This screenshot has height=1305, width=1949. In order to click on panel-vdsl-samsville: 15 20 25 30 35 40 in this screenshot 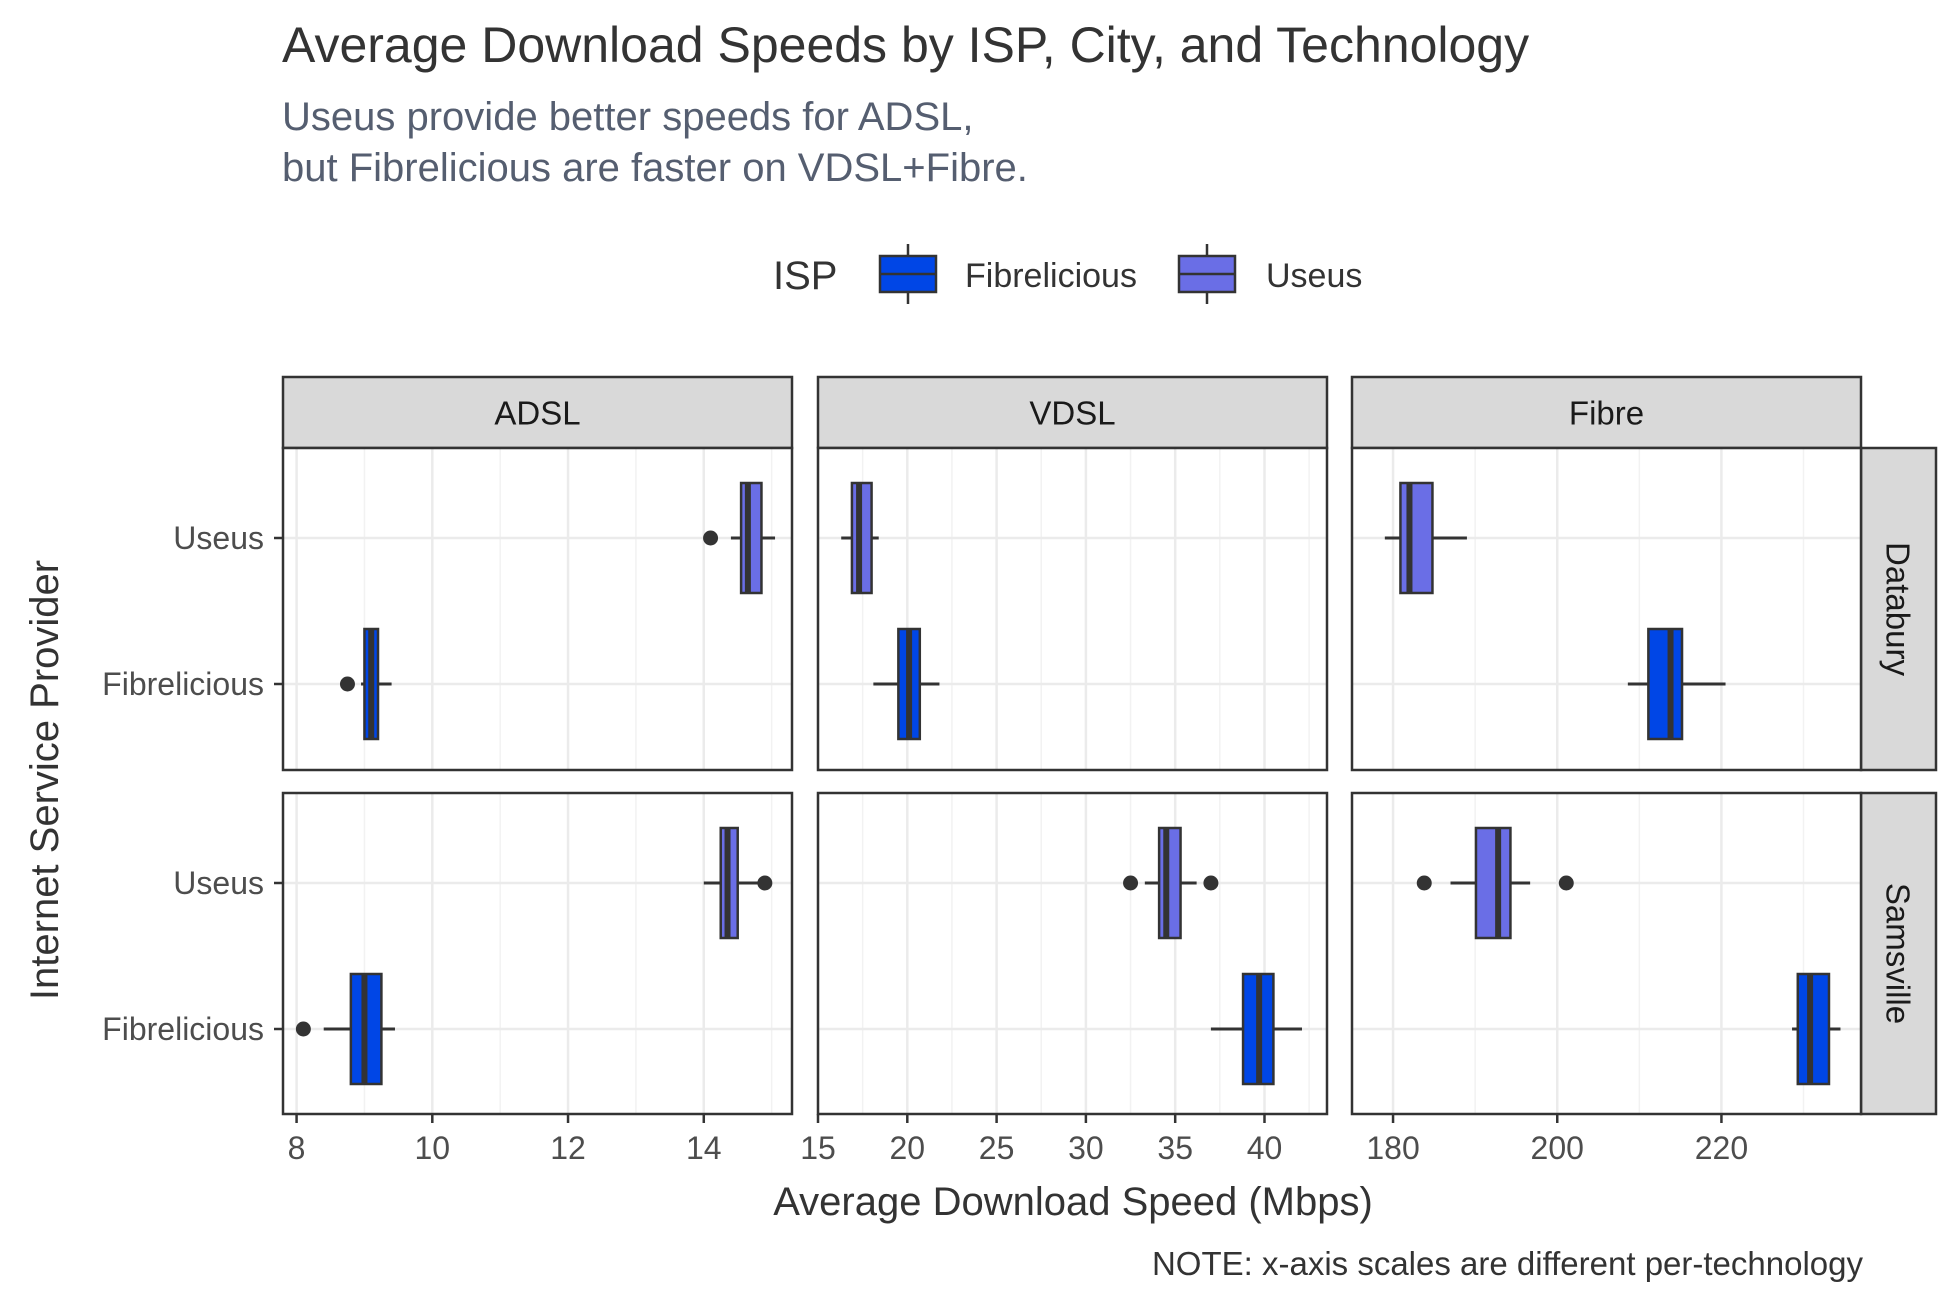, I will do `click(1064, 978)`.